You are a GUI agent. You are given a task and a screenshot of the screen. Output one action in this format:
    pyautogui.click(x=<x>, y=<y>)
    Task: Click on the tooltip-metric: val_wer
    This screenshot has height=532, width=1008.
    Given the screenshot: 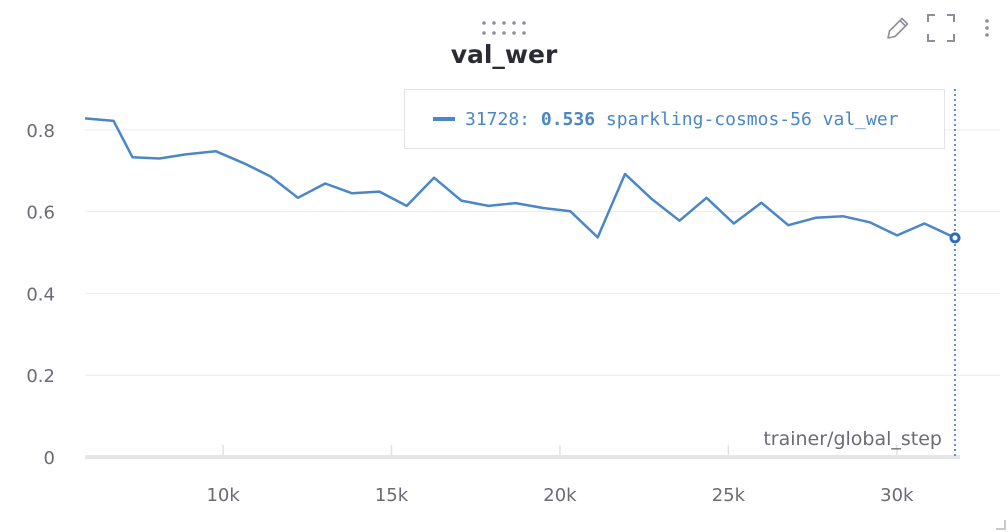 What is the action you would take?
    pyautogui.click(x=860, y=119)
    